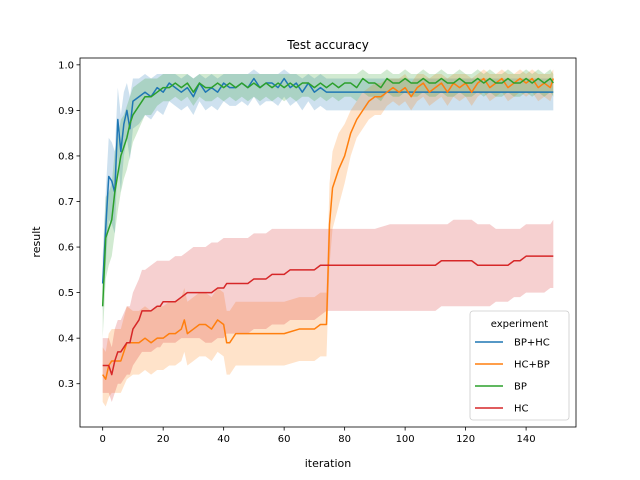 This screenshot has width=640, height=480. What do you see at coordinates (36, 242) in the screenshot?
I see `y-axis-label: result` at bounding box center [36, 242].